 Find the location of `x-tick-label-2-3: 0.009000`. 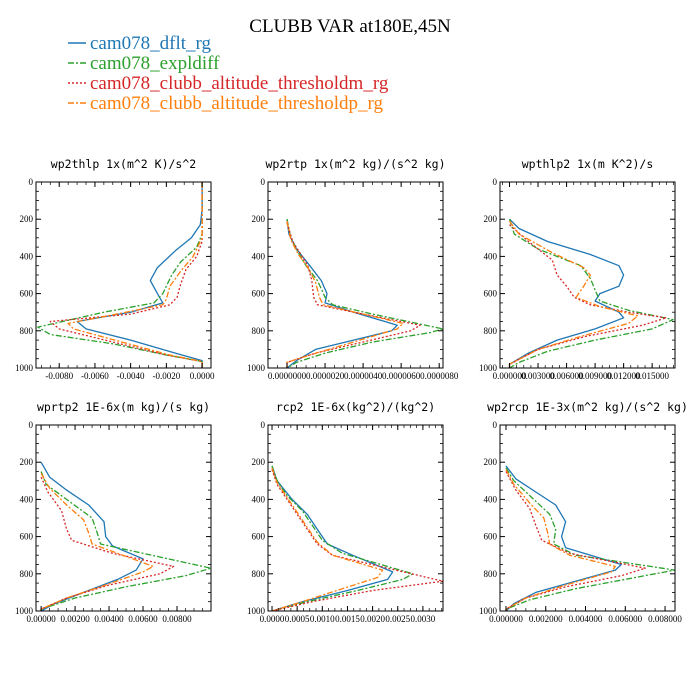

x-tick-label-2-3: 0.009000 is located at coordinates (595, 376).